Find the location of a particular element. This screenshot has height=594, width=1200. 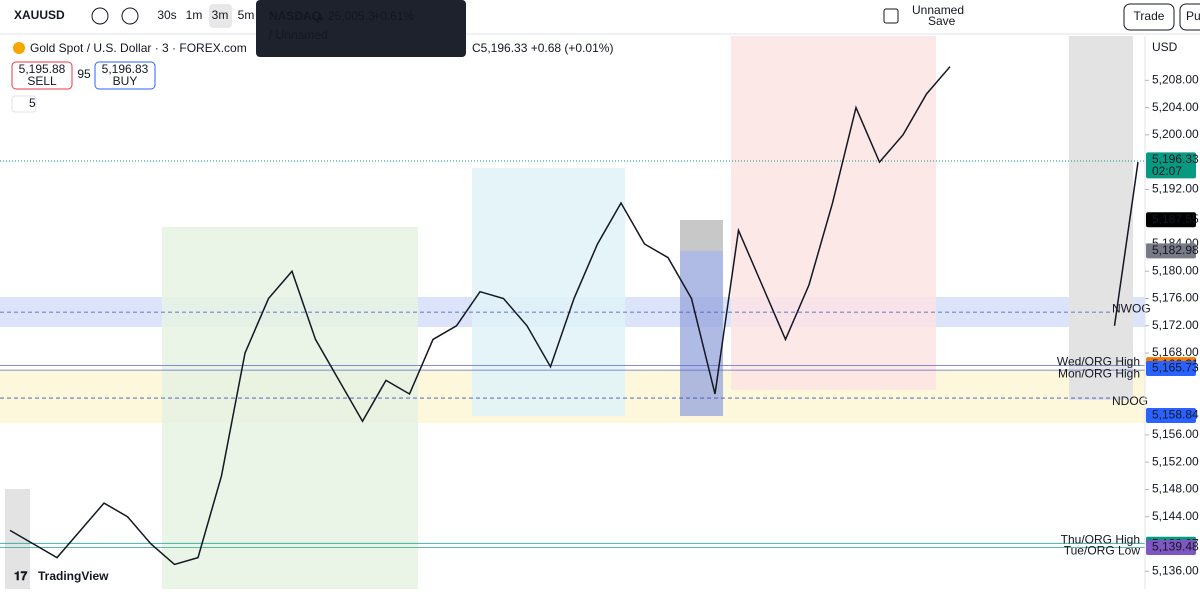

indicators-toggle is located at coordinates (24, 104).